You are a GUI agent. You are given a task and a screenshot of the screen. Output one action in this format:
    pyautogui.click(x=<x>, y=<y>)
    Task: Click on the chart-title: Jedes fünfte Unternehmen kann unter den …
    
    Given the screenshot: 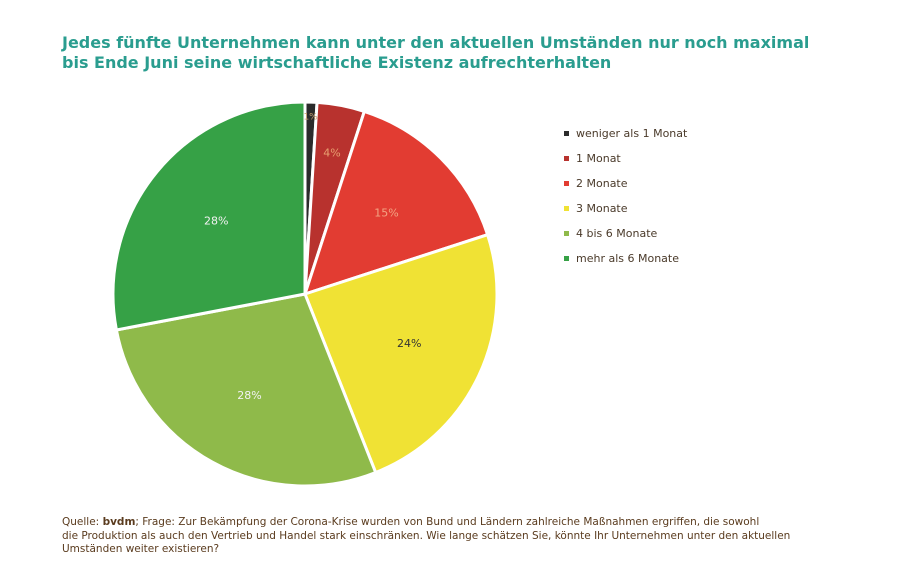 What is the action you would take?
    pyautogui.click(x=442, y=53)
    